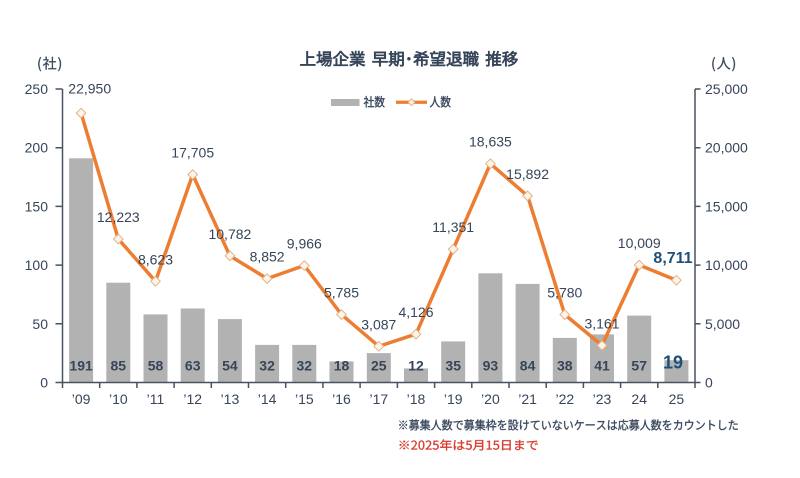 This screenshot has height=478, width=800. Describe the element at coordinates (490, 142) in the screenshot. I see `svg-text: 18,635` at that location.